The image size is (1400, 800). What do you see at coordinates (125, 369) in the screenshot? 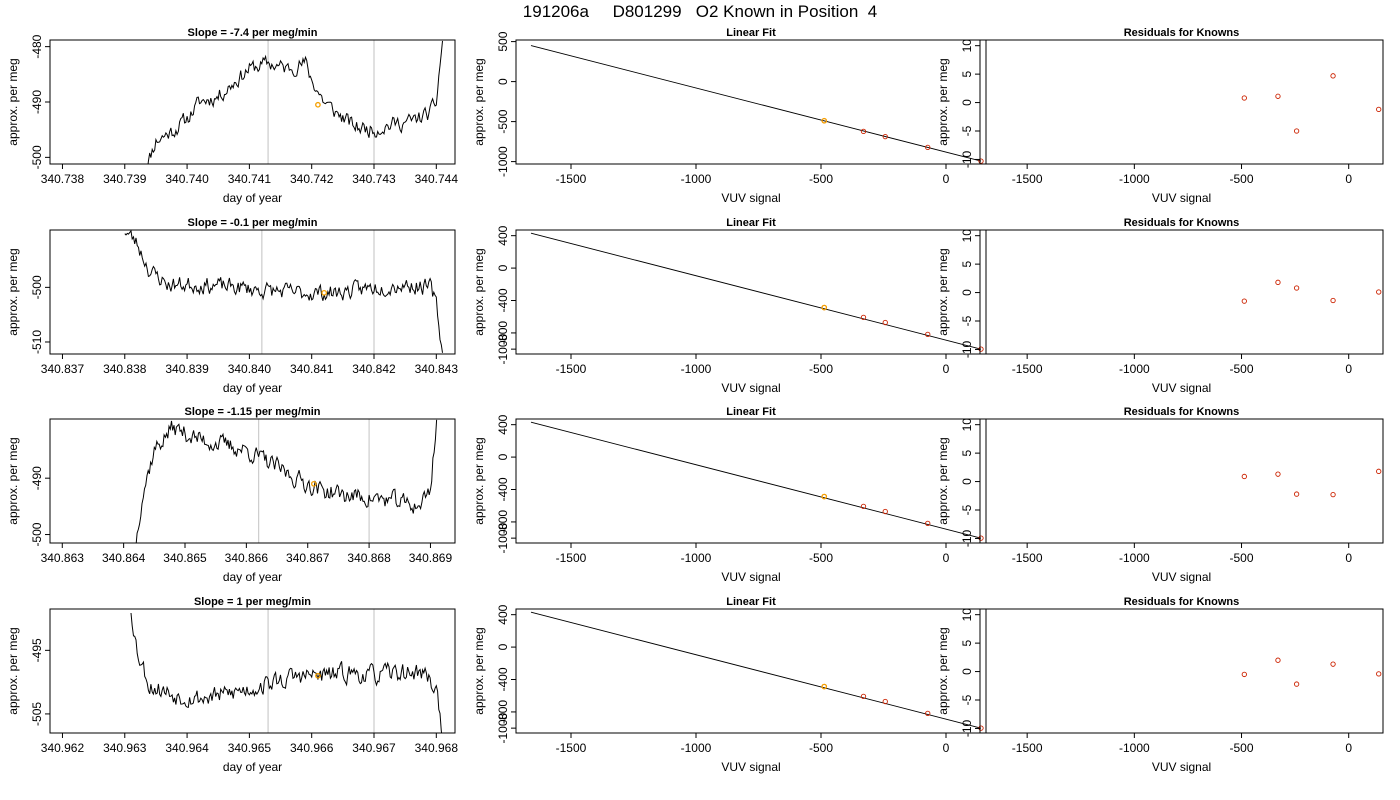
I see `x-tick-label: 340.838` at bounding box center [125, 369].